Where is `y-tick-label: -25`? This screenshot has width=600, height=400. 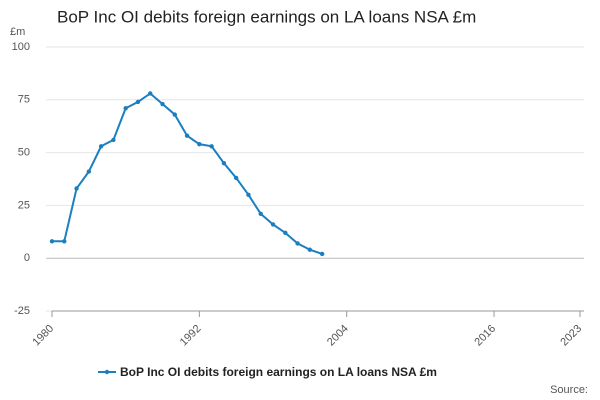 y-tick-label: -25 is located at coordinates (22, 311).